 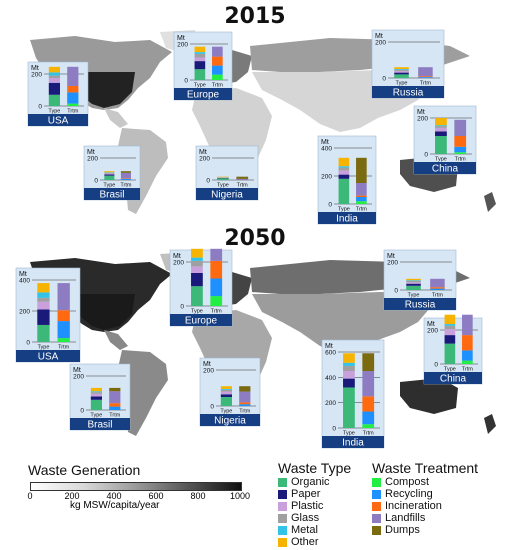 I want to click on waste-treatment-legend-item: Compost, so click(x=425, y=482).